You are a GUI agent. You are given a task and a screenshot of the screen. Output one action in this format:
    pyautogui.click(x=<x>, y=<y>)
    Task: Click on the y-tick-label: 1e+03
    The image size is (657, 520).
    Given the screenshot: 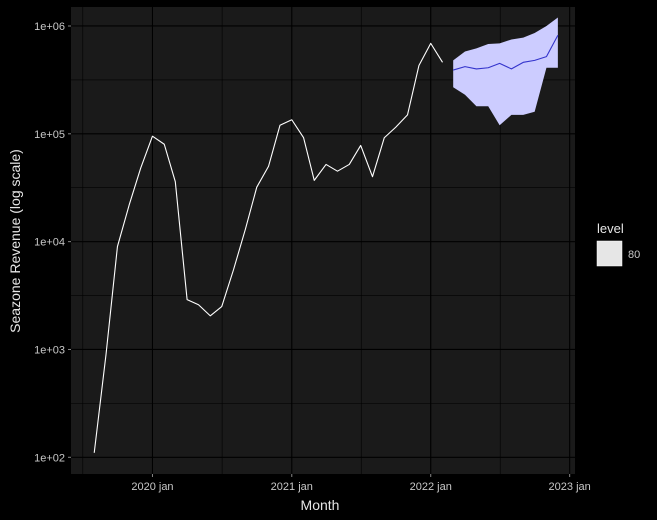 What is the action you would take?
    pyautogui.click(x=49, y=350)
    